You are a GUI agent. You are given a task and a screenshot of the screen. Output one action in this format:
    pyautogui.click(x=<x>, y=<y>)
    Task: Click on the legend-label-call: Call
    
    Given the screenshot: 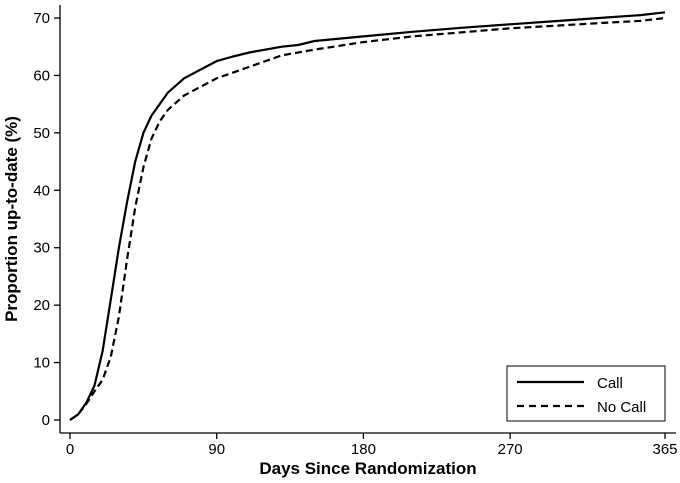 What is the action you would take?
    pyautogui.click(x=610, y=383)
    